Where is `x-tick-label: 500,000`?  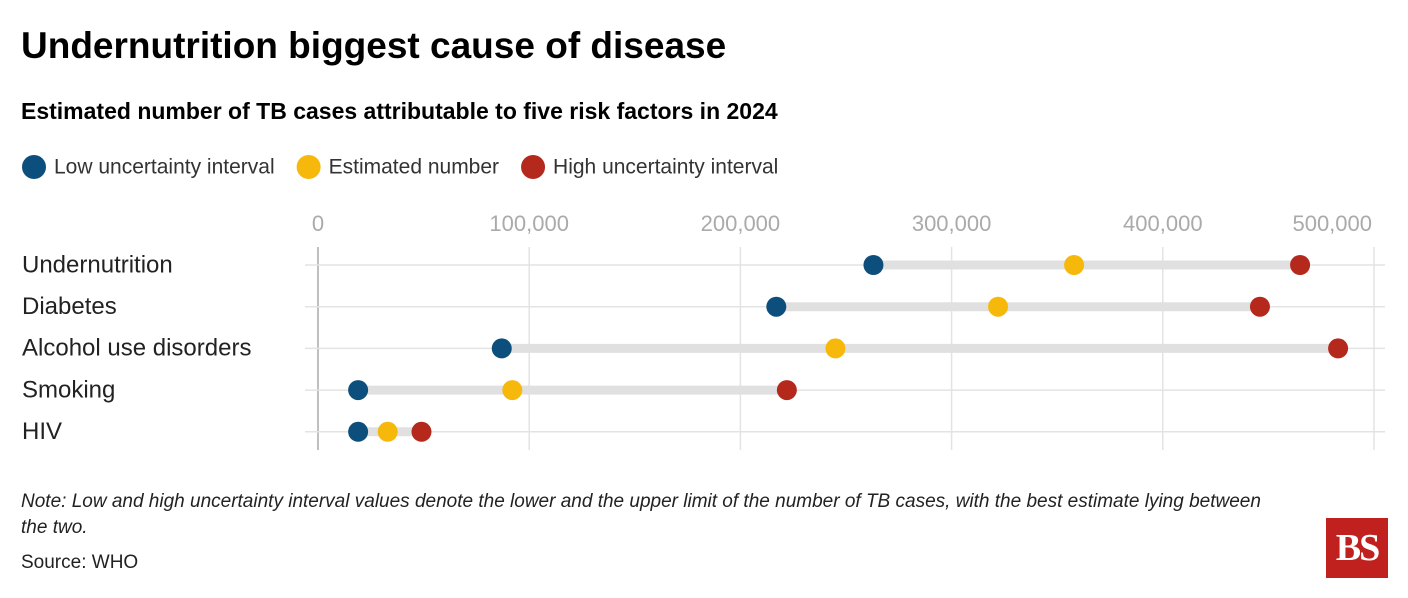
x-tick-label: 500,000 is located at coordinates (1332, 223).